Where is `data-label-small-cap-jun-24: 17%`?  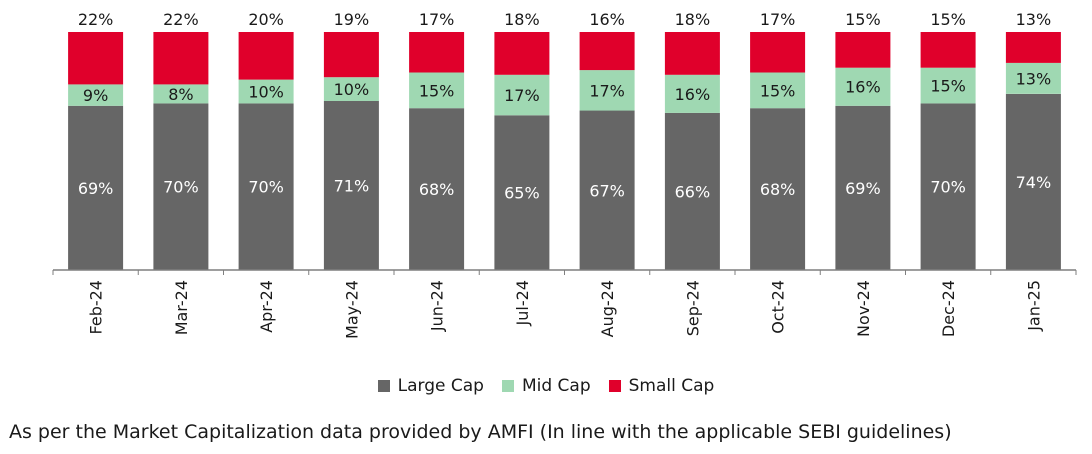 data-label-small-cap-jun-24: 17% is located at coordinates (437, 19).